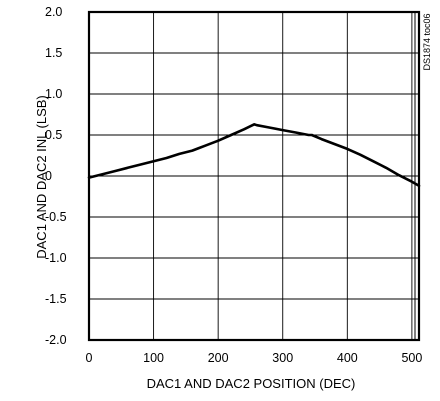  What do you see at coordinates (427, 41) in the screenshot?
I see `figure-id-annotation: DS1874 toc06` at bounding box center [427, 41].